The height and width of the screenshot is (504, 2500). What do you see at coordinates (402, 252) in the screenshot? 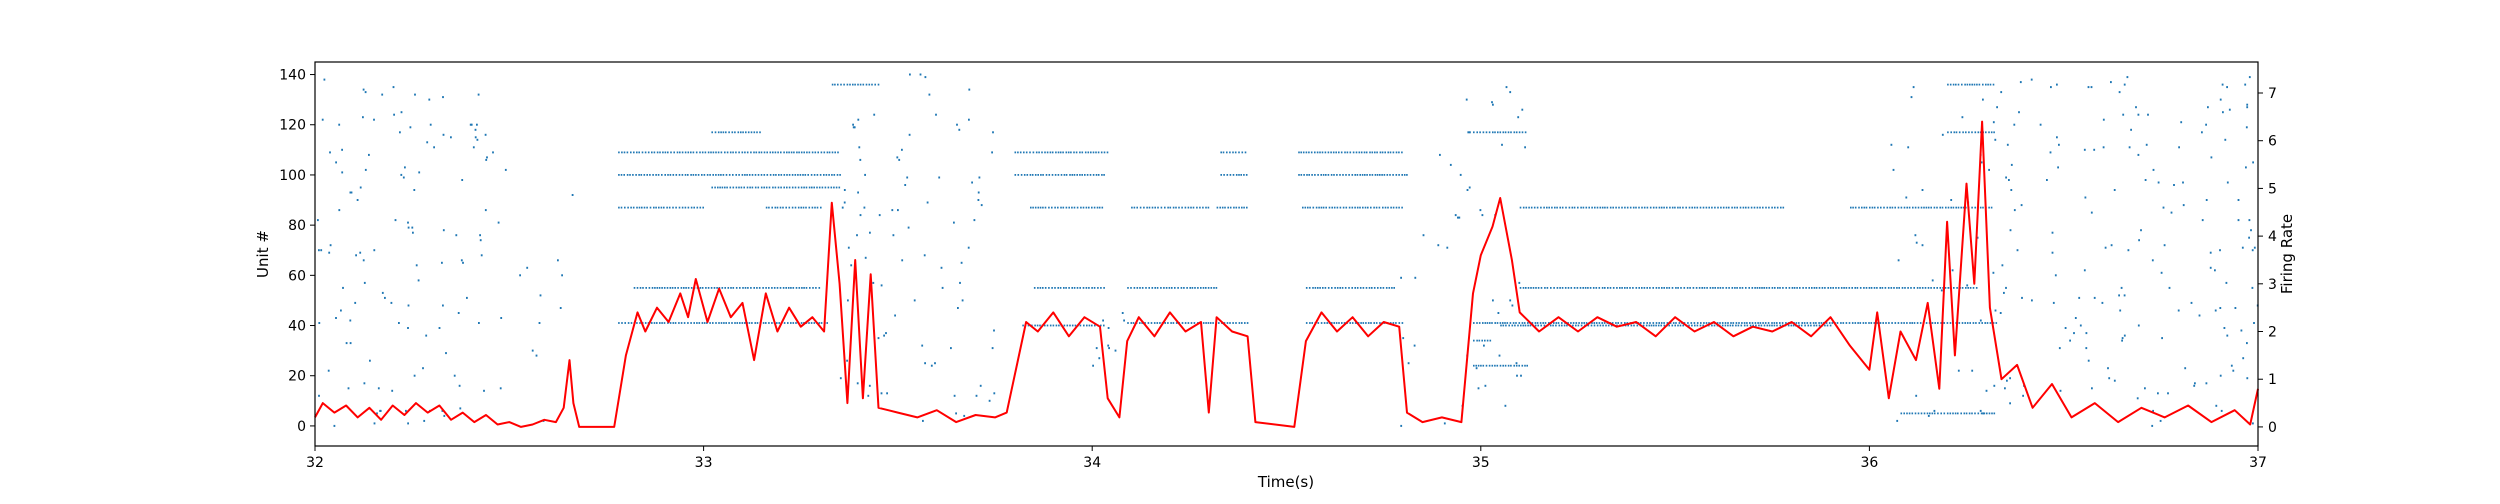
I see `spike-cluster` at bounding box center [402, 252].